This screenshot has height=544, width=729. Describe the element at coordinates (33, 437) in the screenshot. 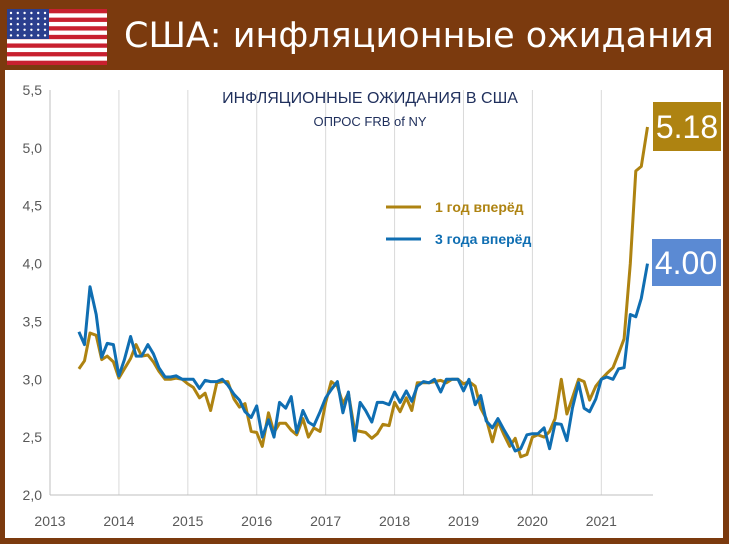

I see `y-tick-label: 2,5` at that location.